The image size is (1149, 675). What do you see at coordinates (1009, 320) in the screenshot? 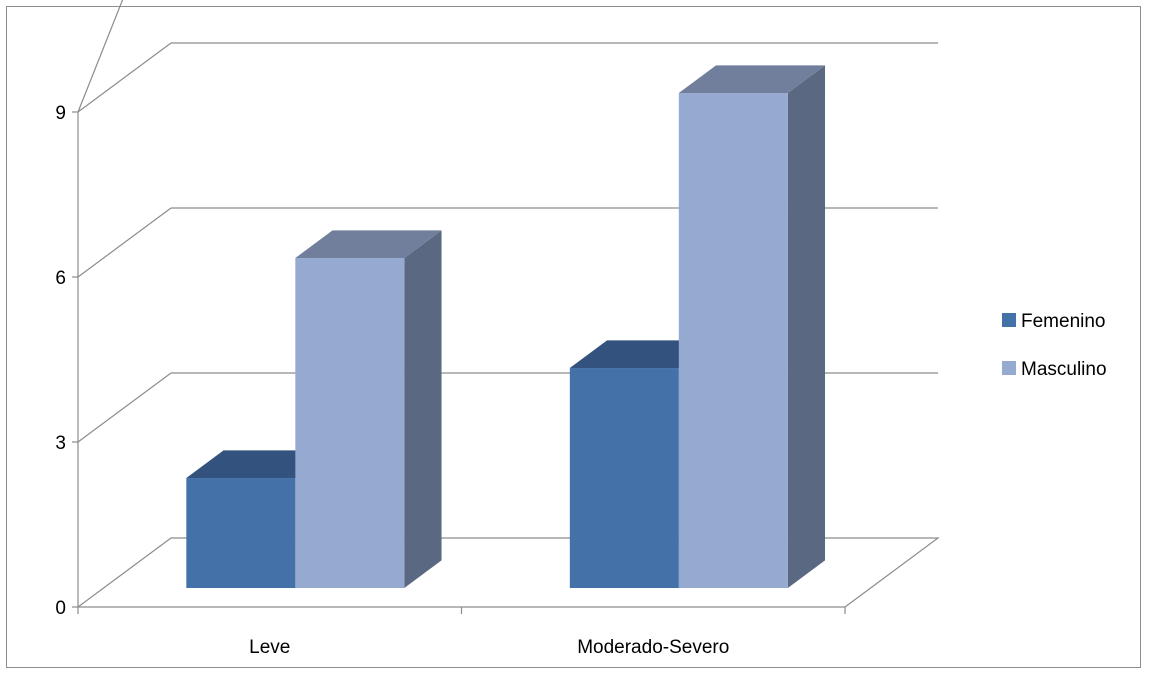
I see `legend-swatch-femenino` at bounding box center [1009, 320].